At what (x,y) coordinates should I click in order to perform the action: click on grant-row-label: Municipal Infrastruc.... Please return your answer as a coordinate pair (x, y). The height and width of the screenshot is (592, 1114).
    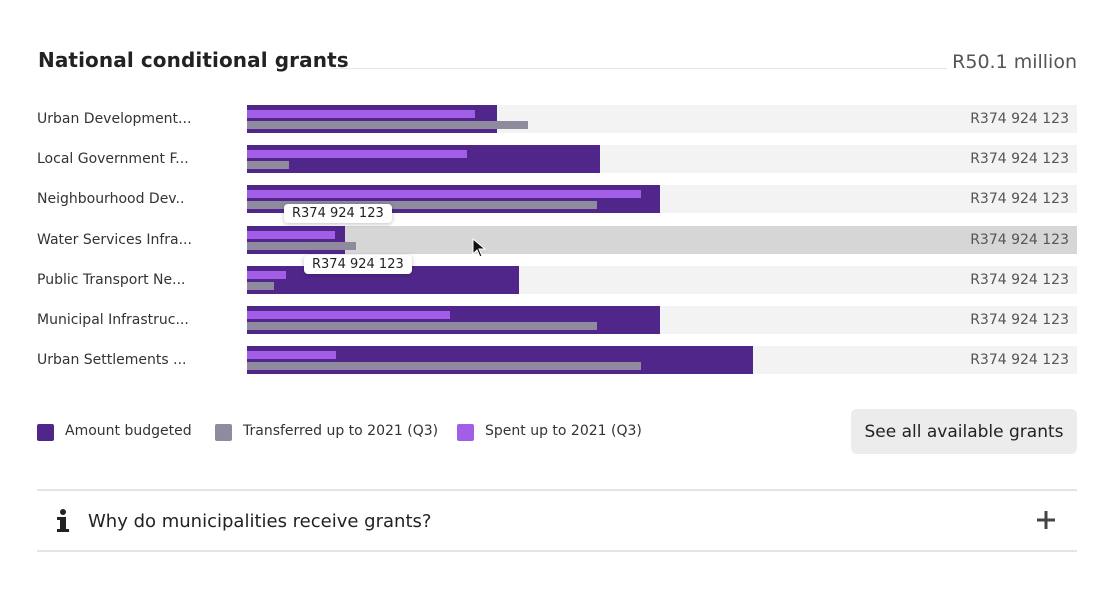
    Looking at the image, I should click on (113, 320).